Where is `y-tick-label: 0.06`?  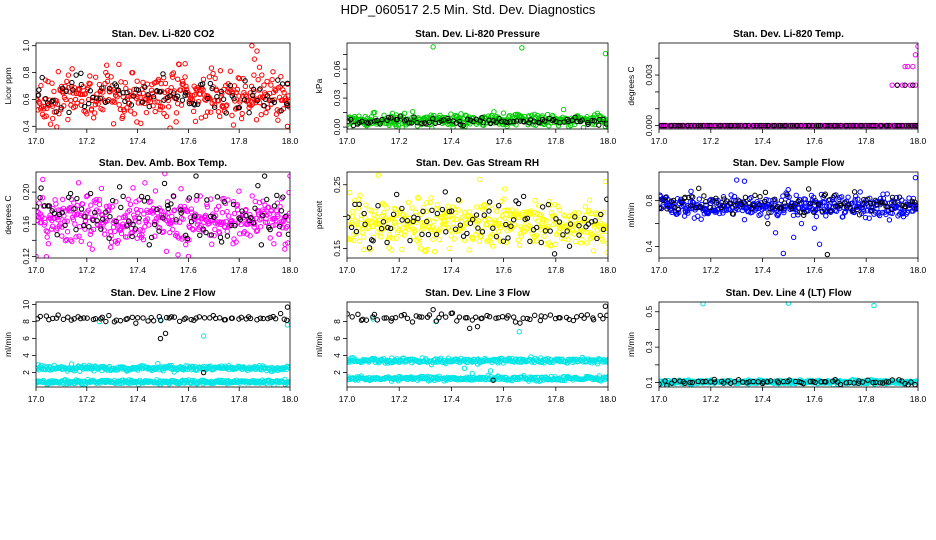 y-tick-label: 0.06 is located at coordinates (337, 69).